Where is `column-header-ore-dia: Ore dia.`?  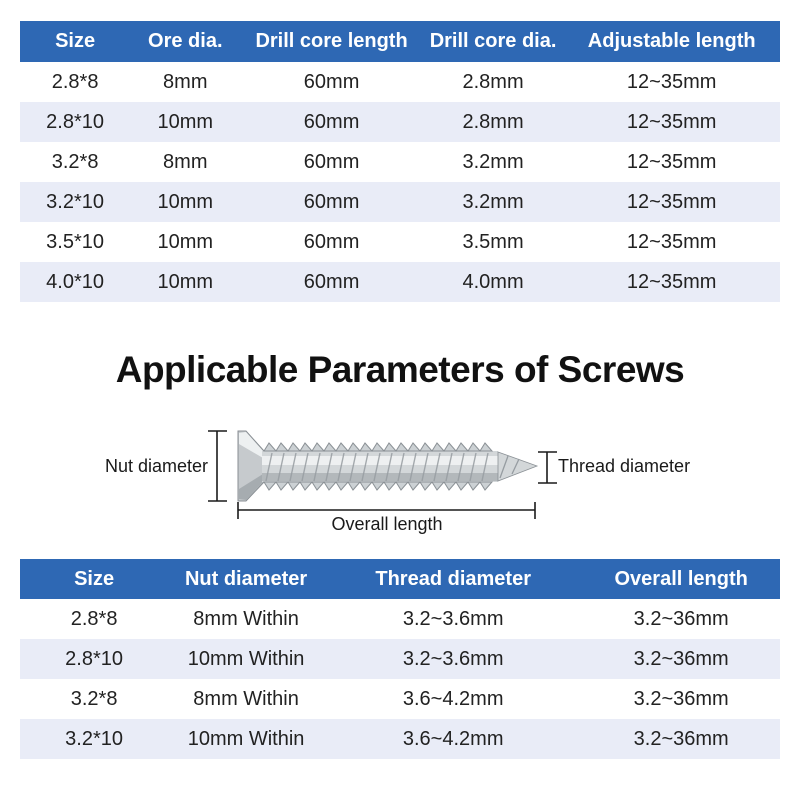 column-header-ore-dia: Ore dia. is located at coordinates (185, 41).